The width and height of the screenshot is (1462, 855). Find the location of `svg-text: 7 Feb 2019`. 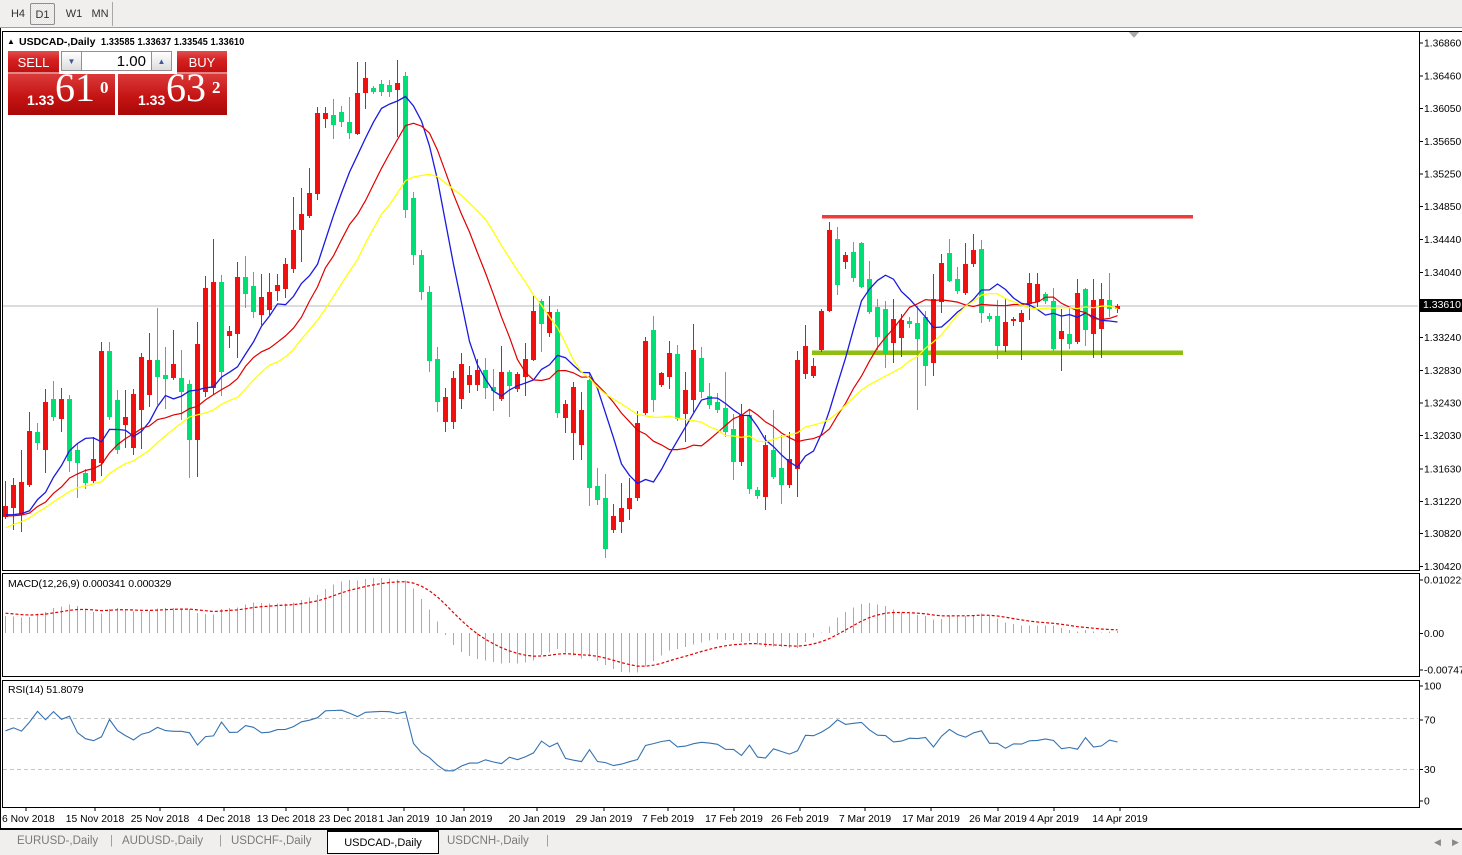

svg-text: 7 Feb 2019 is located at coordinates (668, 819).